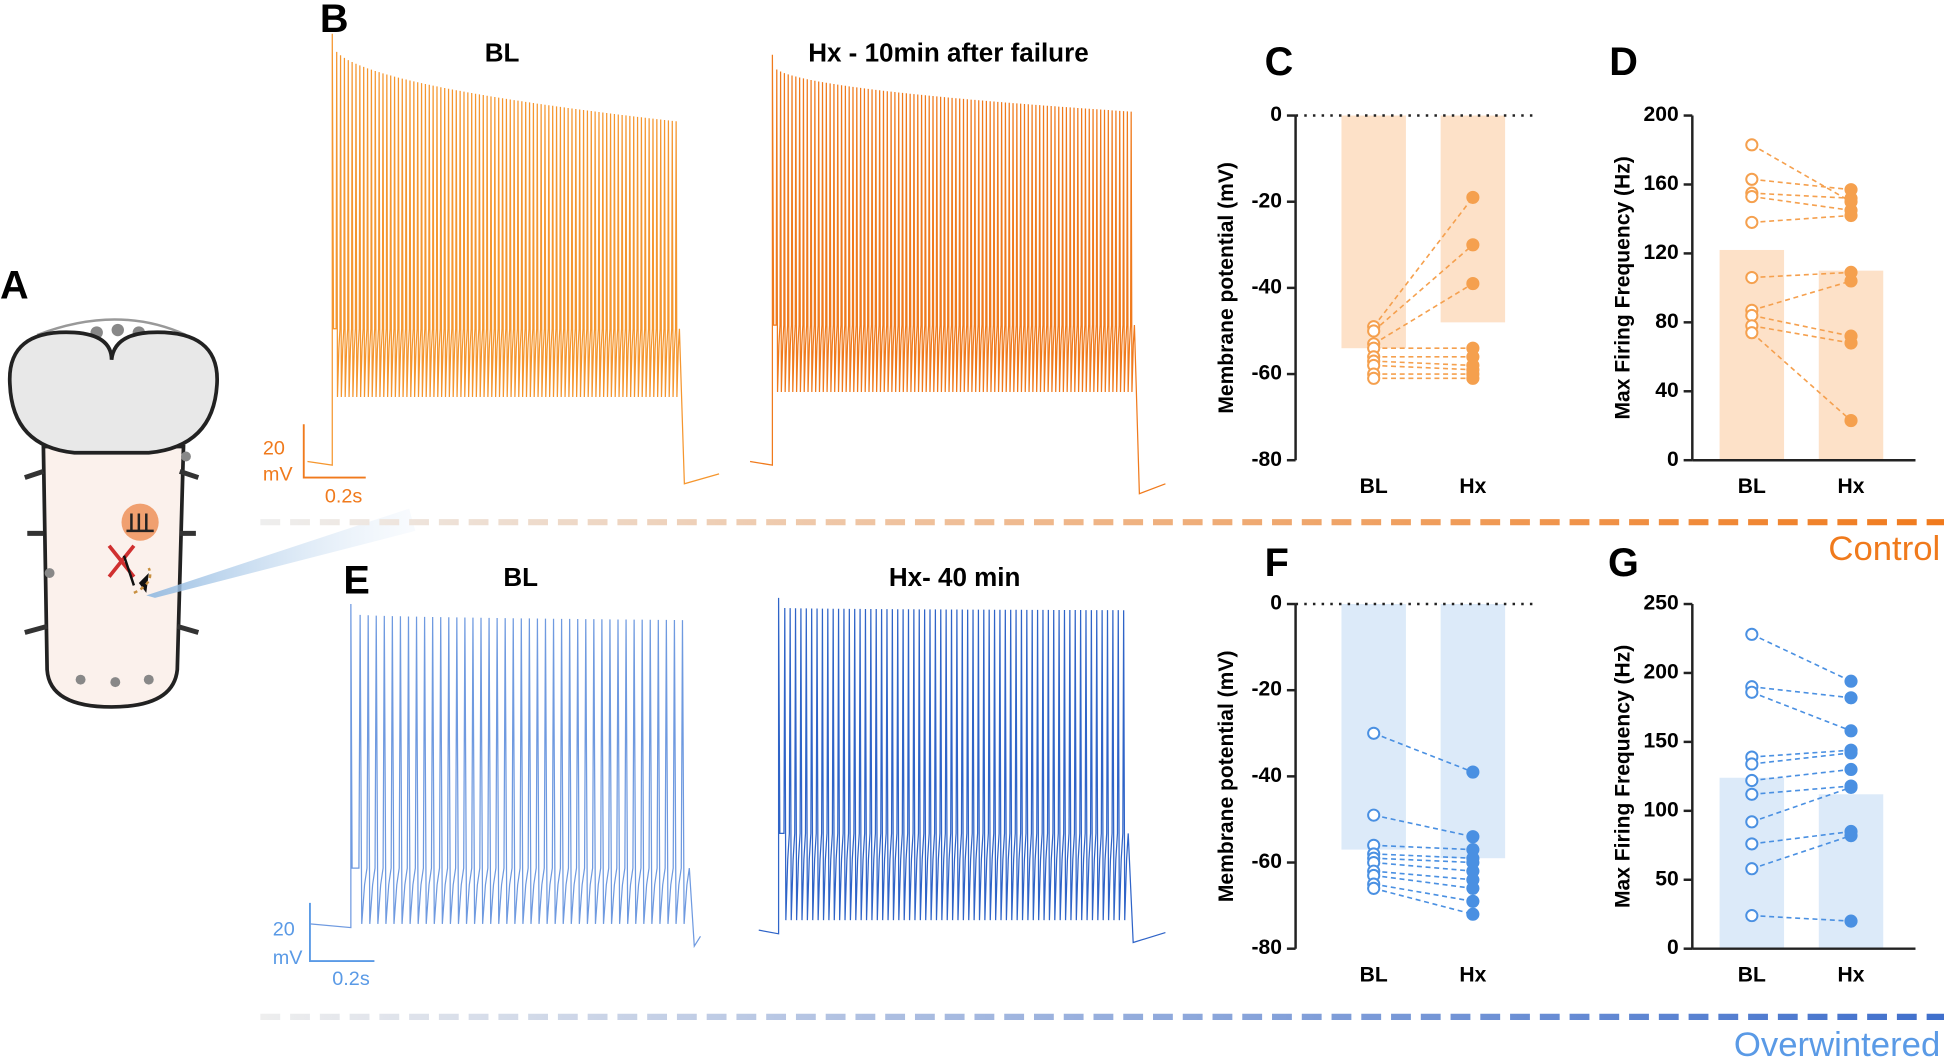 This screenshot has height=1063, width=1944. I want to click on panel-label: F, so click(1277, 563).